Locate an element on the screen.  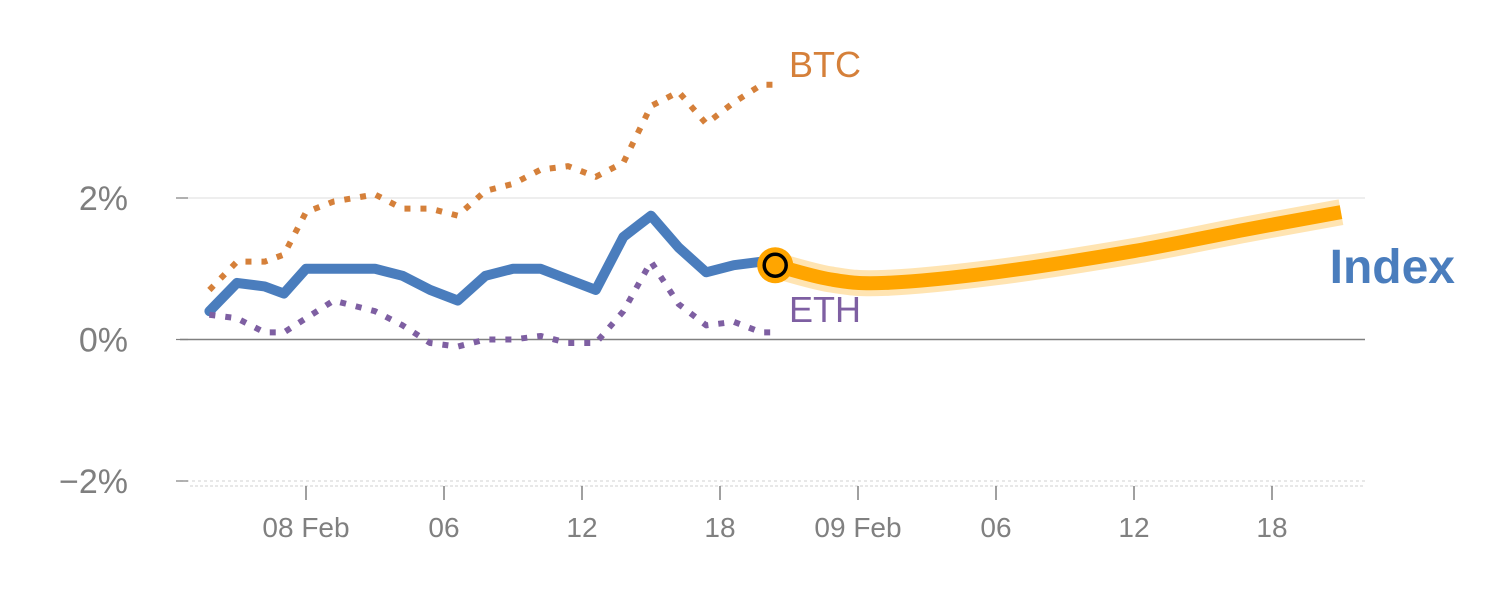
projection-line is located at coordinates (1058, 248).